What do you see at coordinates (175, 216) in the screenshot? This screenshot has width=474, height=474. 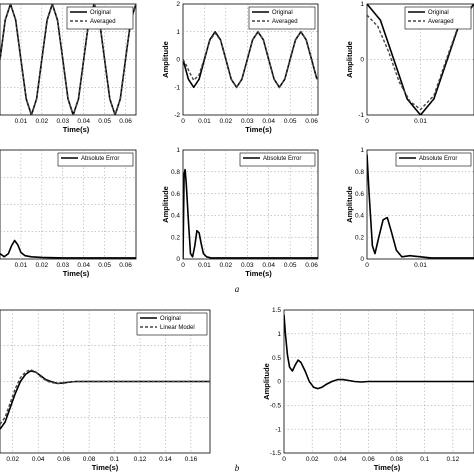 I see `y-tick-label: 0.4` at bounding box center [175, 216].